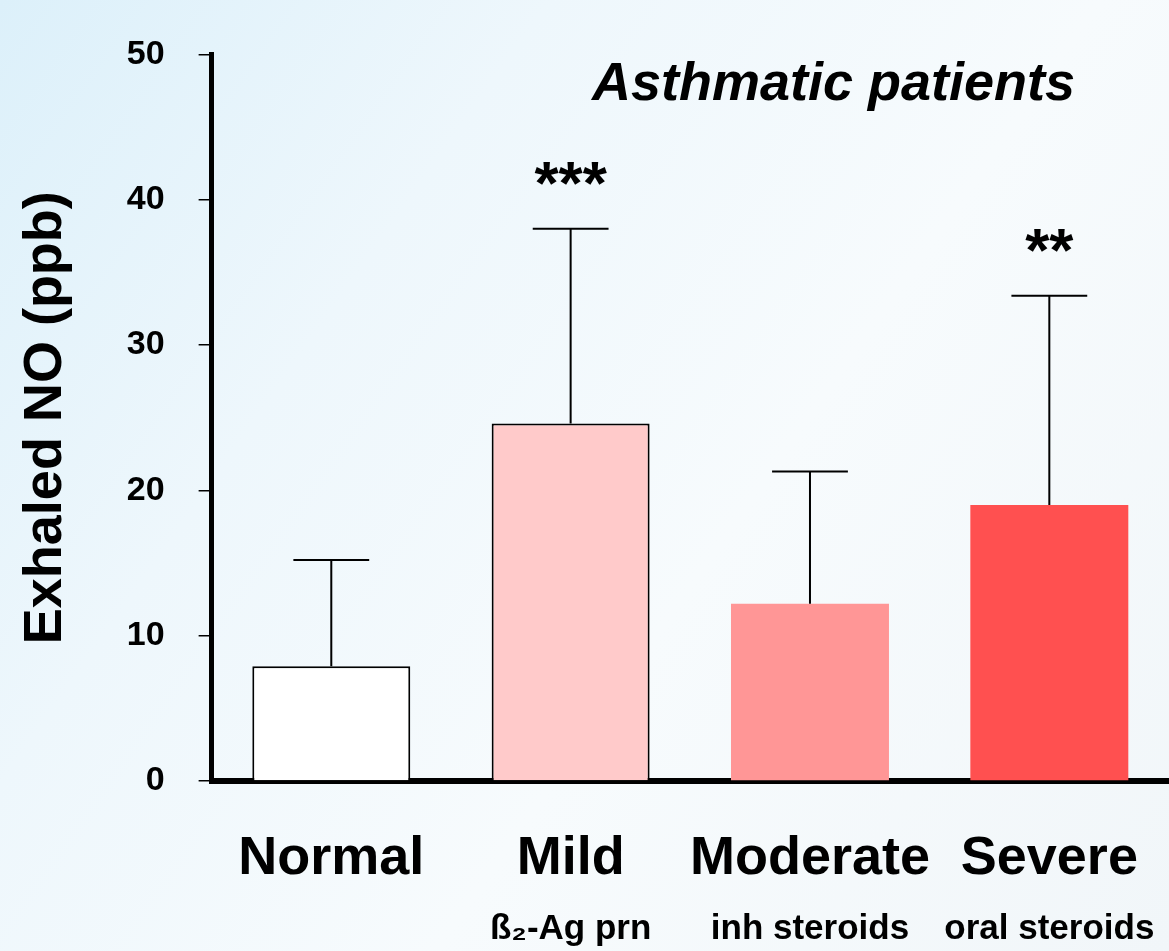 Image resolution: width=1169 pixels, height=951 pixels. What do you see at coordinates (571, 182) in the screenshot?
I see `annotation: ***` at bounding box center [571, 182].